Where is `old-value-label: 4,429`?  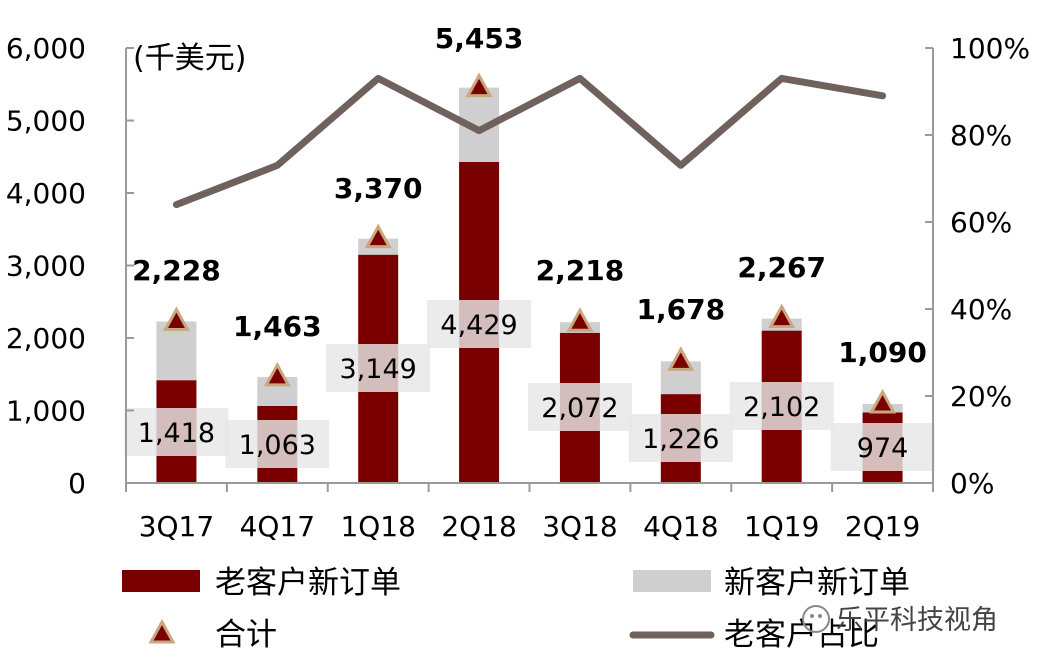 old-value-label: 4,429 is located at coordinates (478, 325).